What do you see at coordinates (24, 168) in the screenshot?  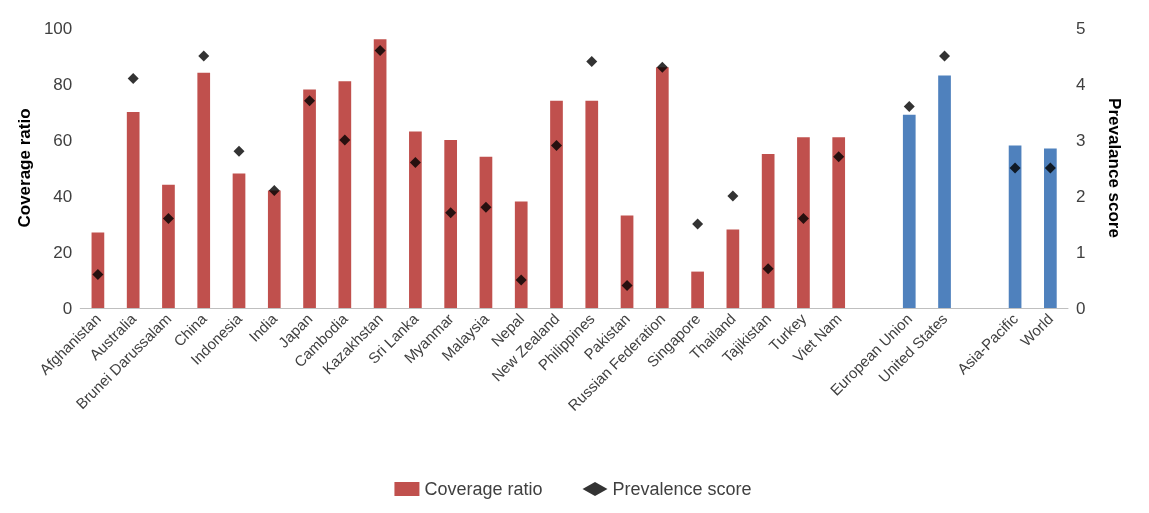 I see `y-axis-title: Coverage ratio` at bounding box center [24, 168].